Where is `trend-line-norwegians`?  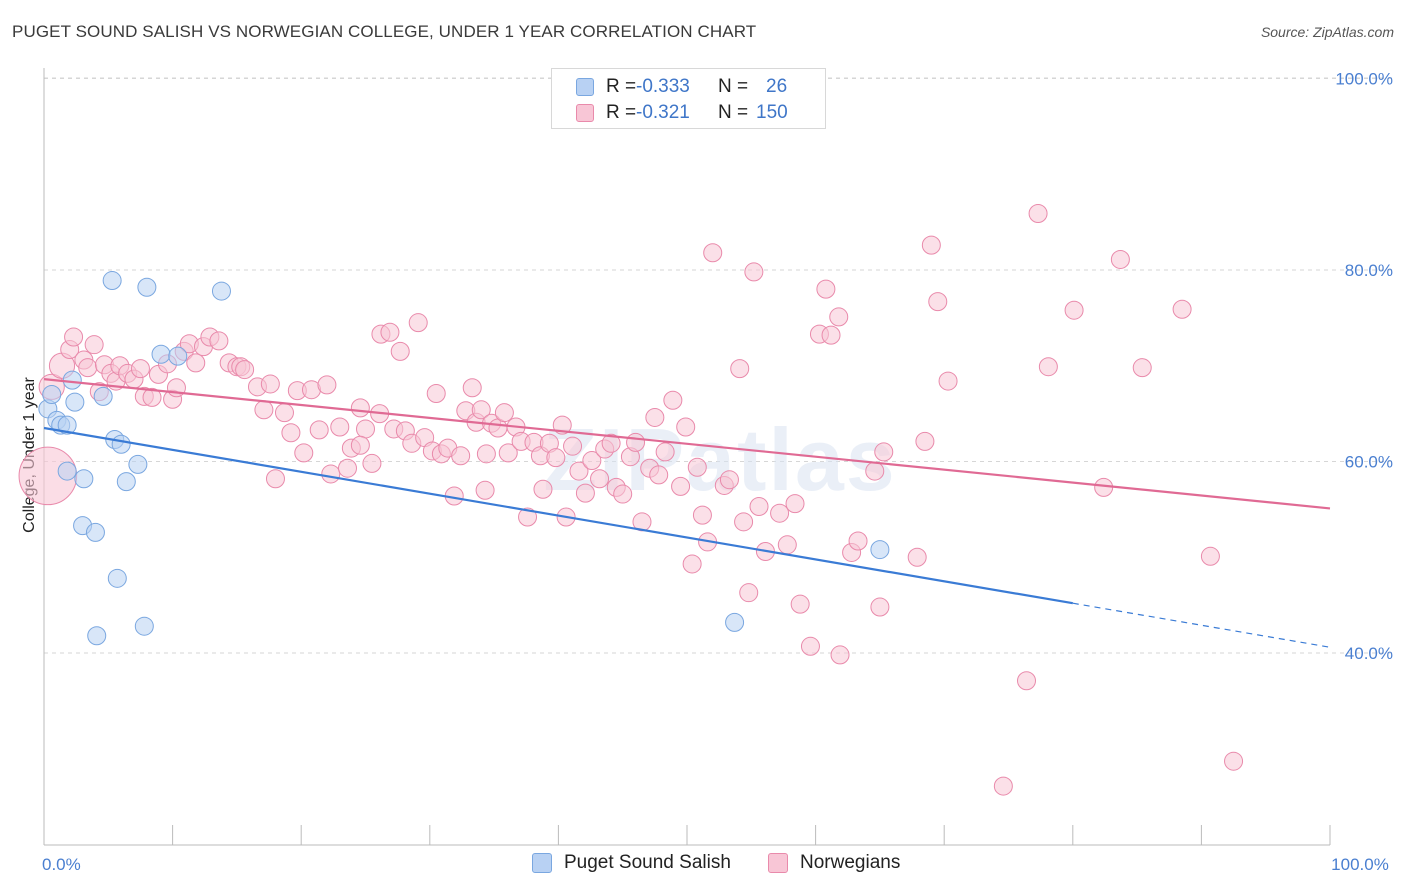
trend-line-norwegians is located at coordinates (687, 444).